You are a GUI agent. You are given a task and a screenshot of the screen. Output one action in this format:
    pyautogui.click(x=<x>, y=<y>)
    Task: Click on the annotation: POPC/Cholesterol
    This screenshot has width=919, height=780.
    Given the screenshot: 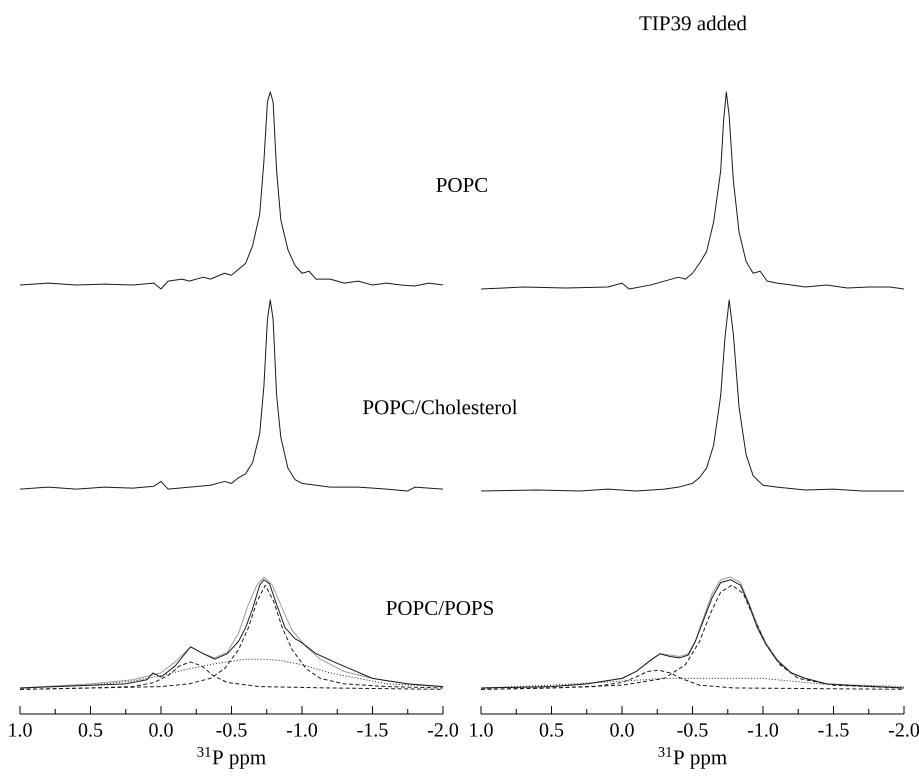 What is the action you would take?
    pyautogui.click(x=440, y=407)
    